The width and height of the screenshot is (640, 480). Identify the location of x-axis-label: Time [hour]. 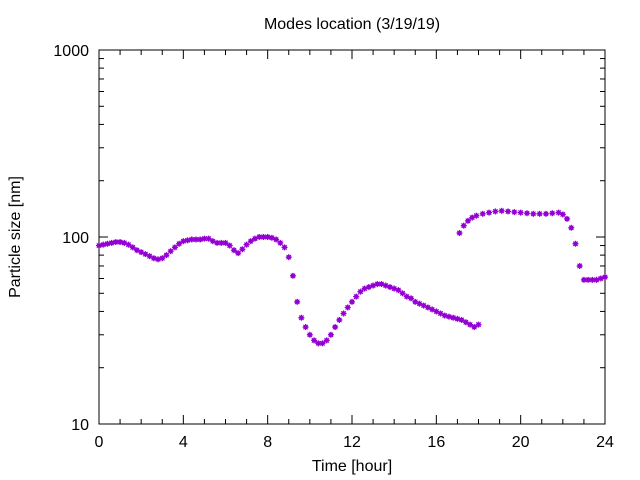
(352, 466).